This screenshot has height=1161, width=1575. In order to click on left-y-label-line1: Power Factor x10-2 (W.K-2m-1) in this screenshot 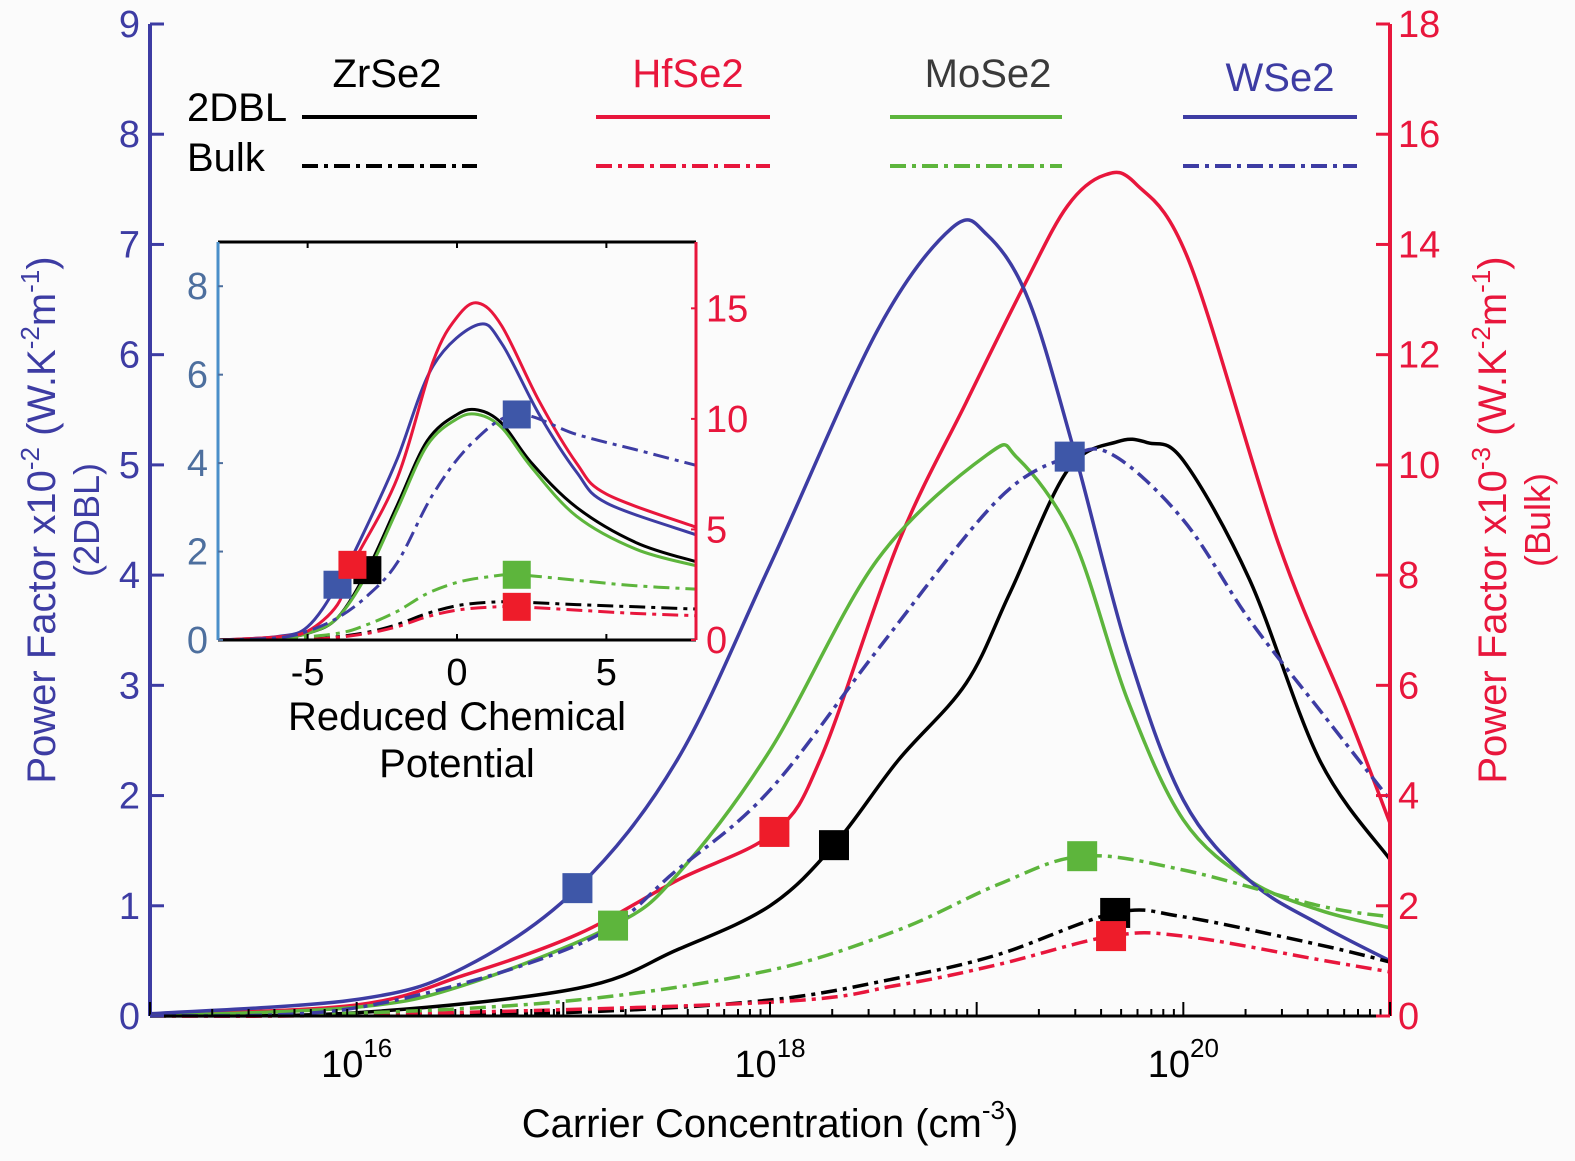, I will do `click(39, 519)`.